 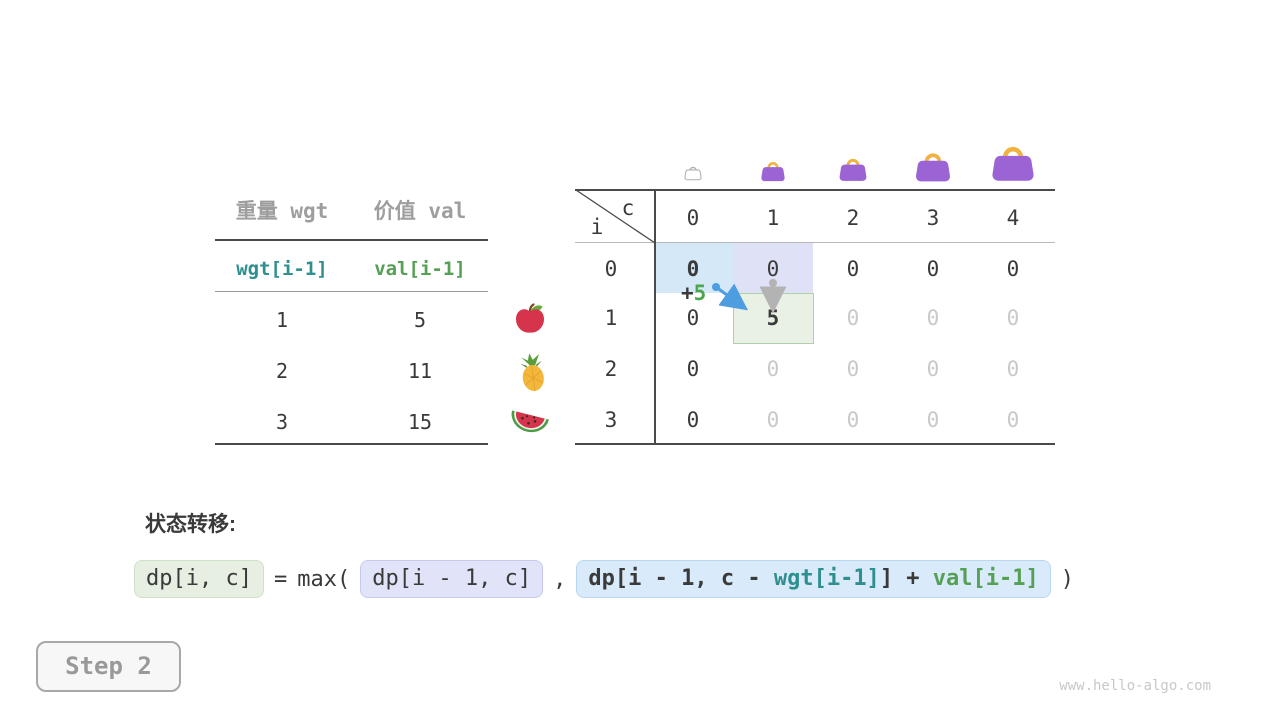 What do you see at coordinates (280, 579) in the screenshot?
I see `formula-equals: =` at bounding box center [280, 579].